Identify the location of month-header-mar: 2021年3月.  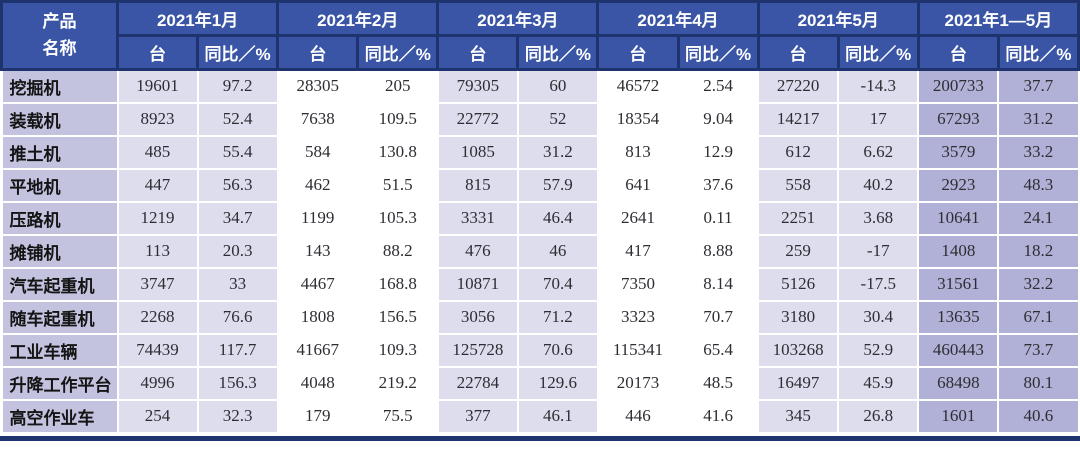
(518, 18).